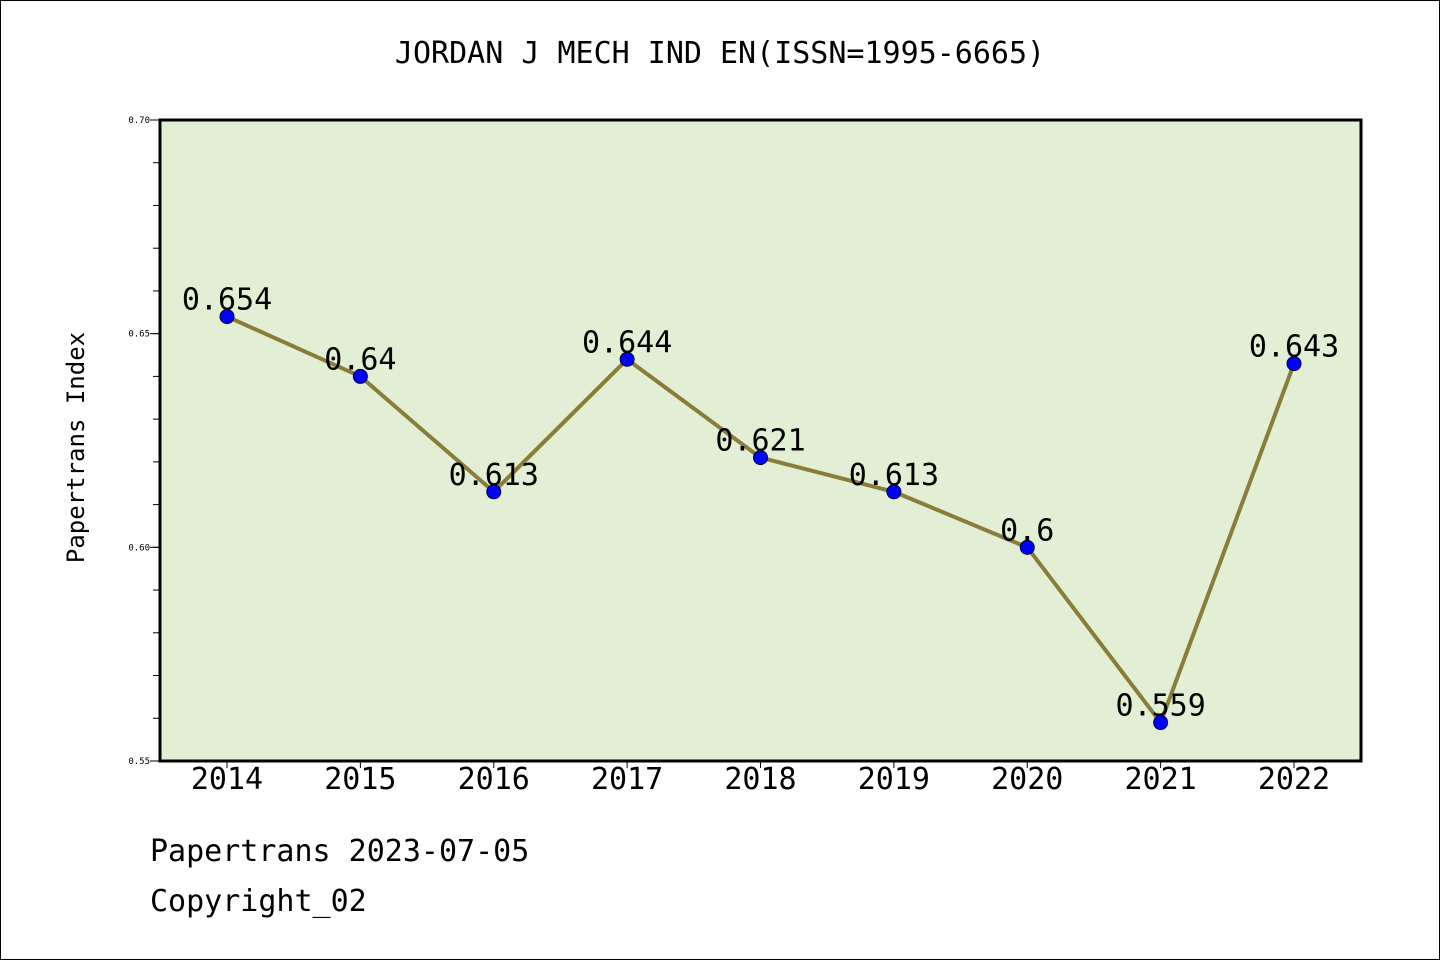  What do you see at coordinates (1294, 779) in the screenshot?
I see `x-tick-label: 2022` at bounding box center [1294, 779].